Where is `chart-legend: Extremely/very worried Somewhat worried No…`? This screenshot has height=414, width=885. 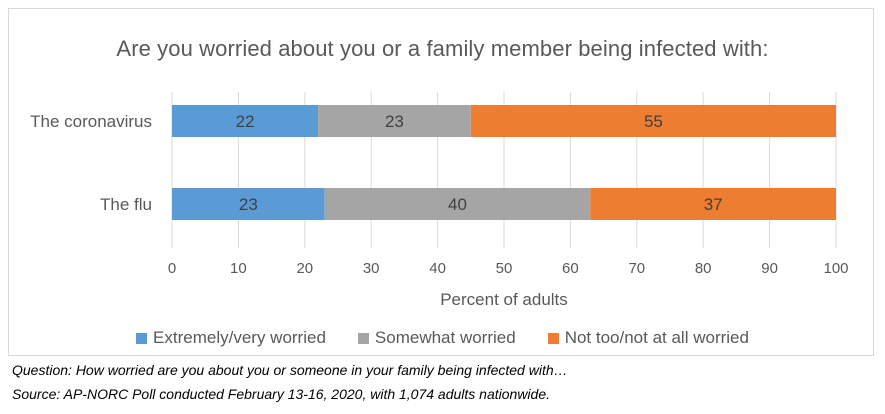
chart-legend: Extremely/very worried Somewhat worried No… is located at coordinates (442, 338).